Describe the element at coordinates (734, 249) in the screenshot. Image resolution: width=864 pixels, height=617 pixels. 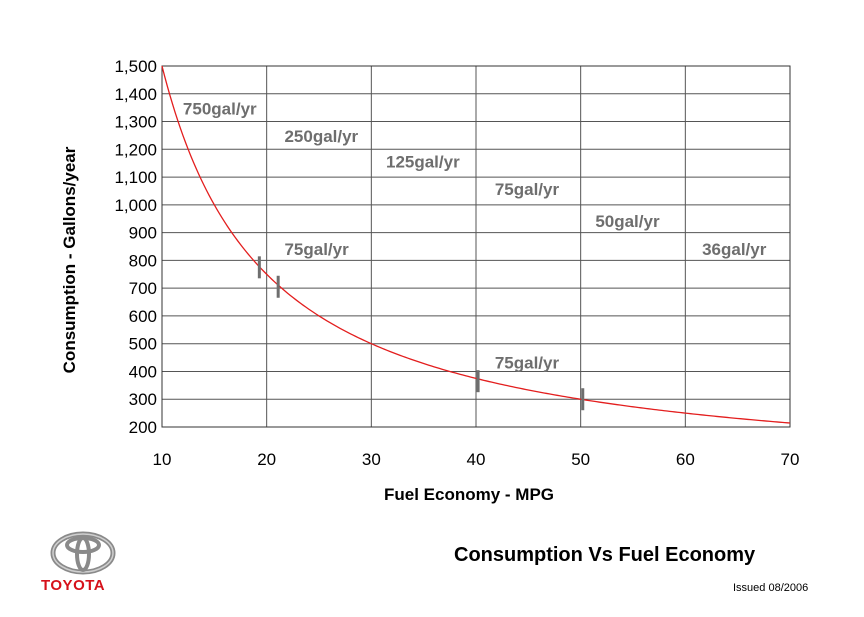
I see `savings-annotation: 36gal/yr` at that location.